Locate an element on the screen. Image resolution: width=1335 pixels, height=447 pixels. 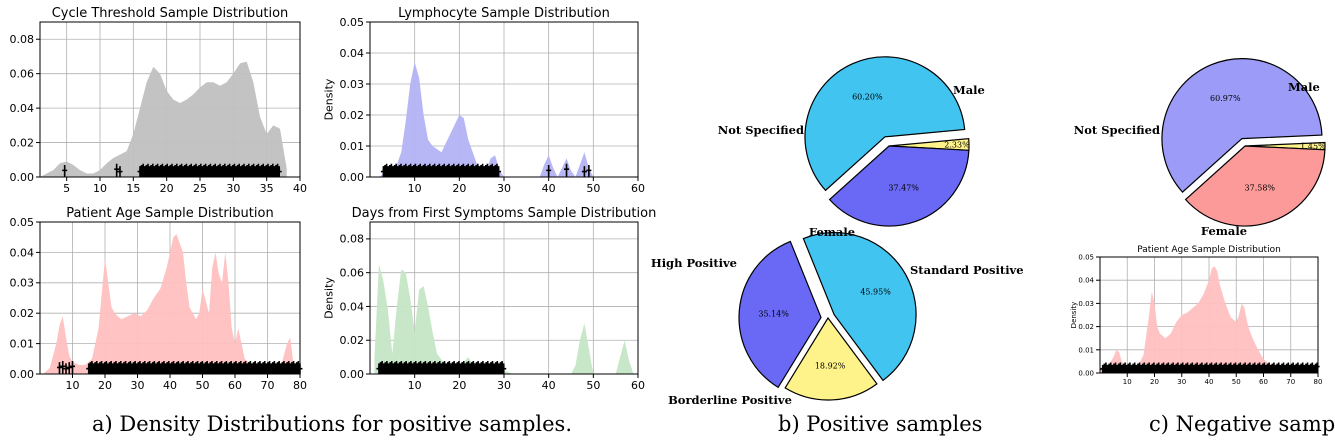
chart-title: Cycle Threshold Sample Distribution is located at coordinates (170, 13).